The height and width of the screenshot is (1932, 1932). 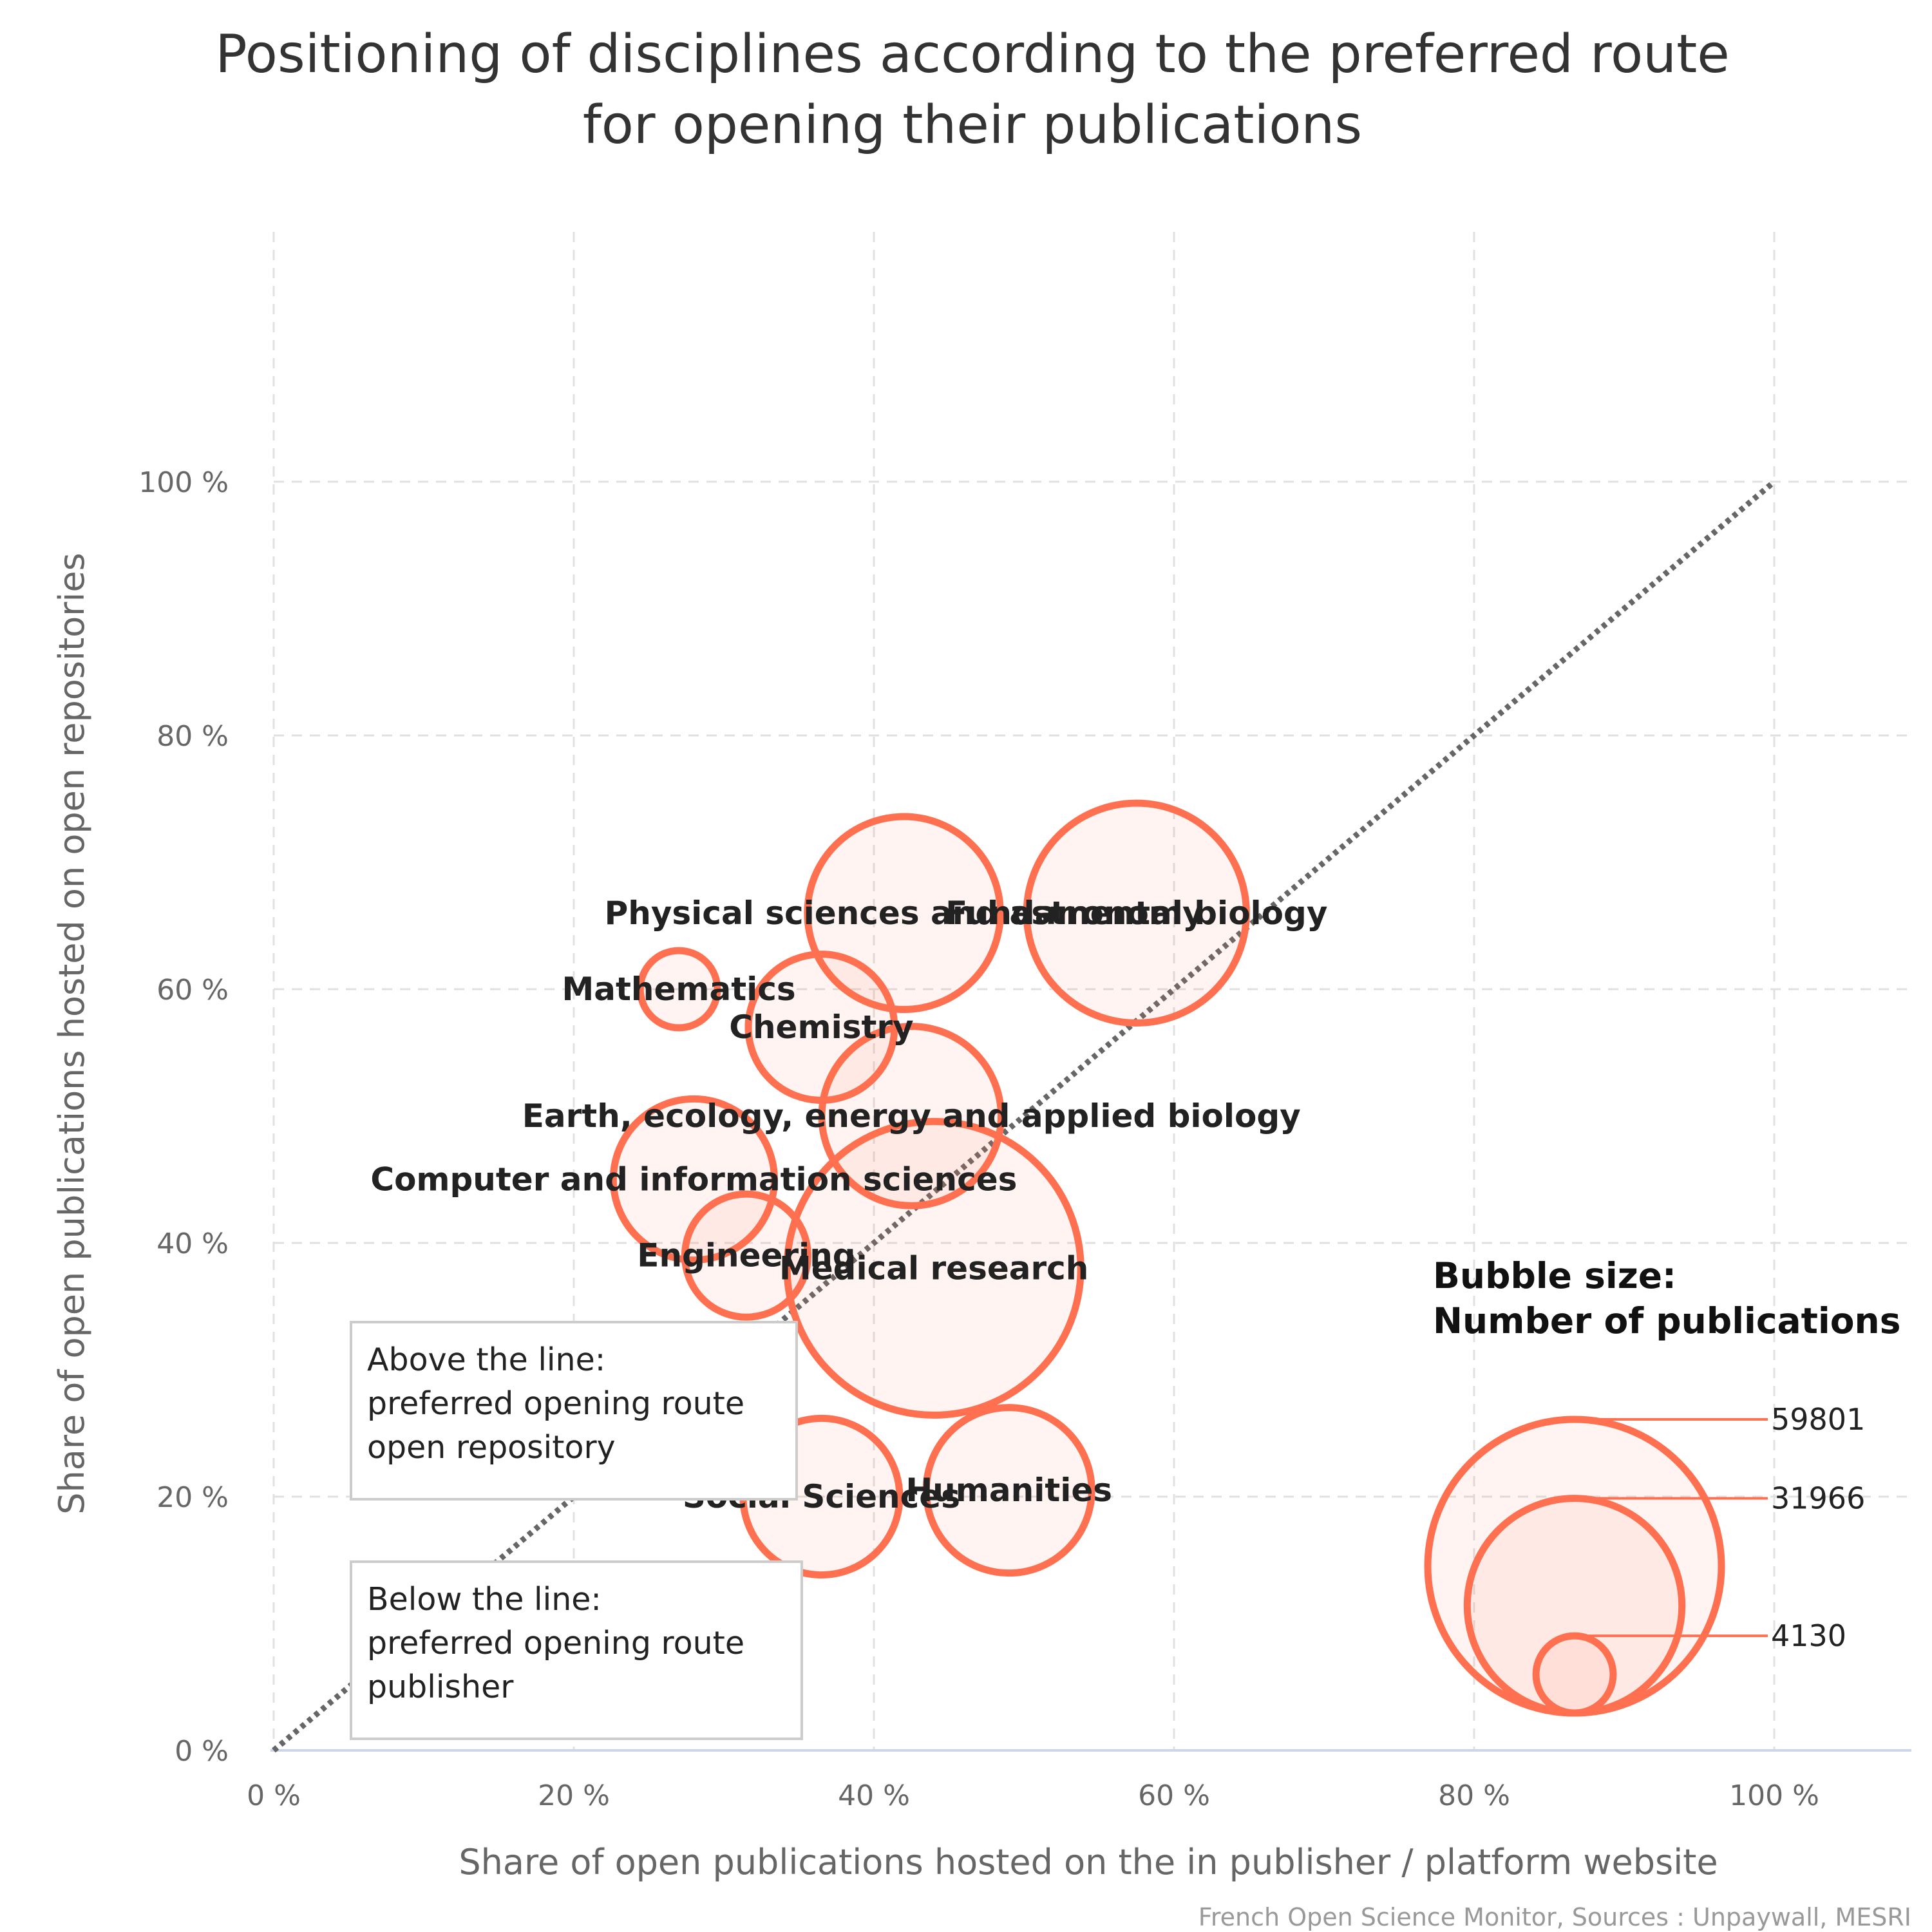 I want to click on label-chemistry: Chemistry, so click(x=821, y=1027).